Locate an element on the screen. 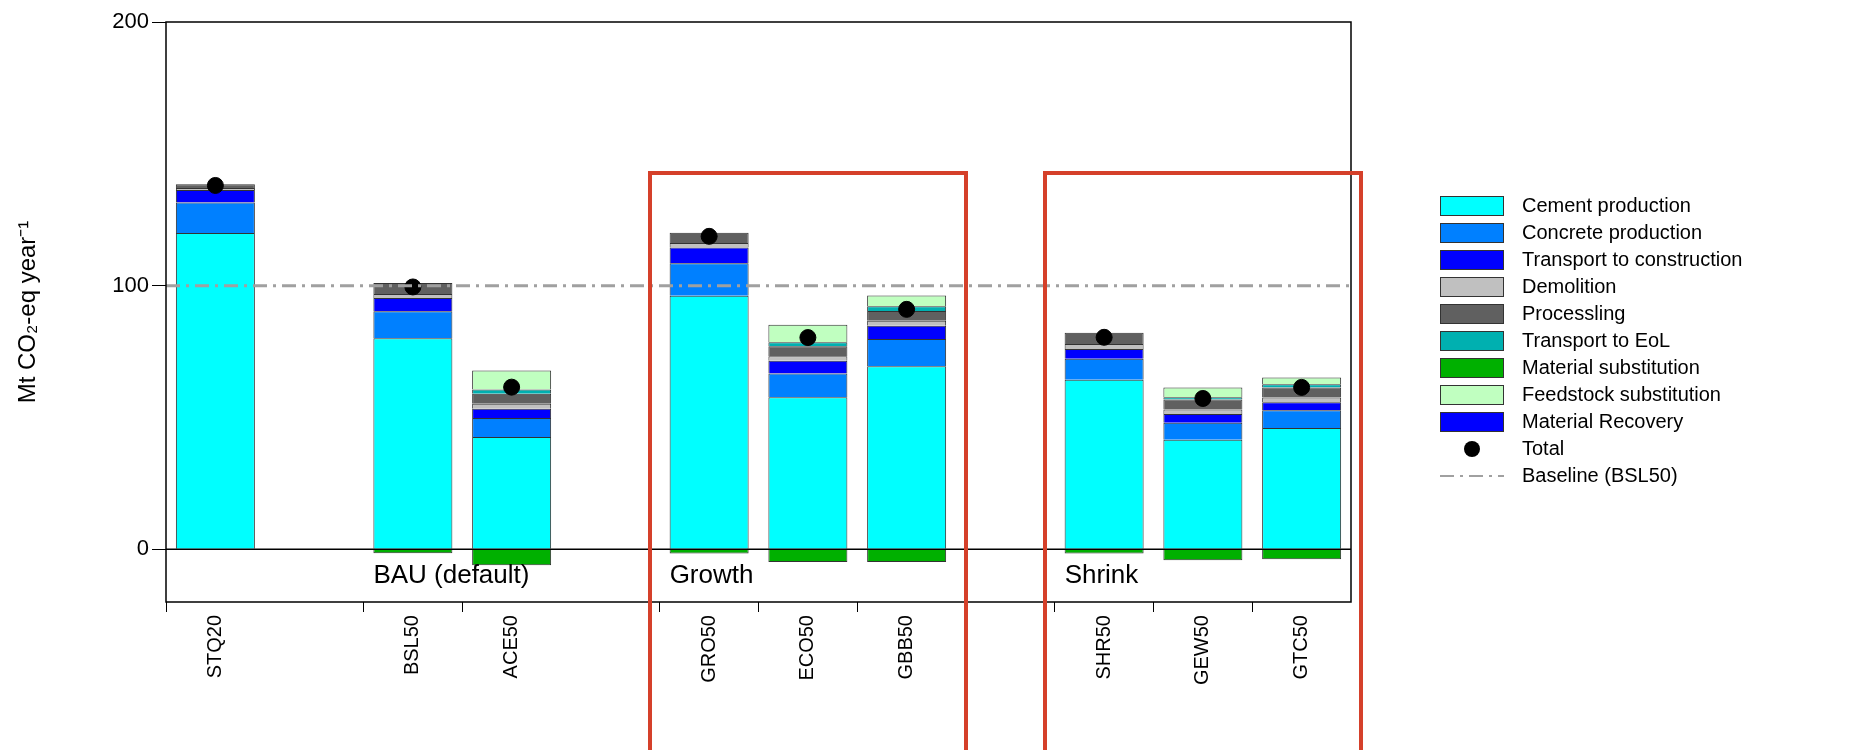 The height and width of the screenshot is (750, 1858). legend-label: Material substitution is located at coordinates (1611, 367).